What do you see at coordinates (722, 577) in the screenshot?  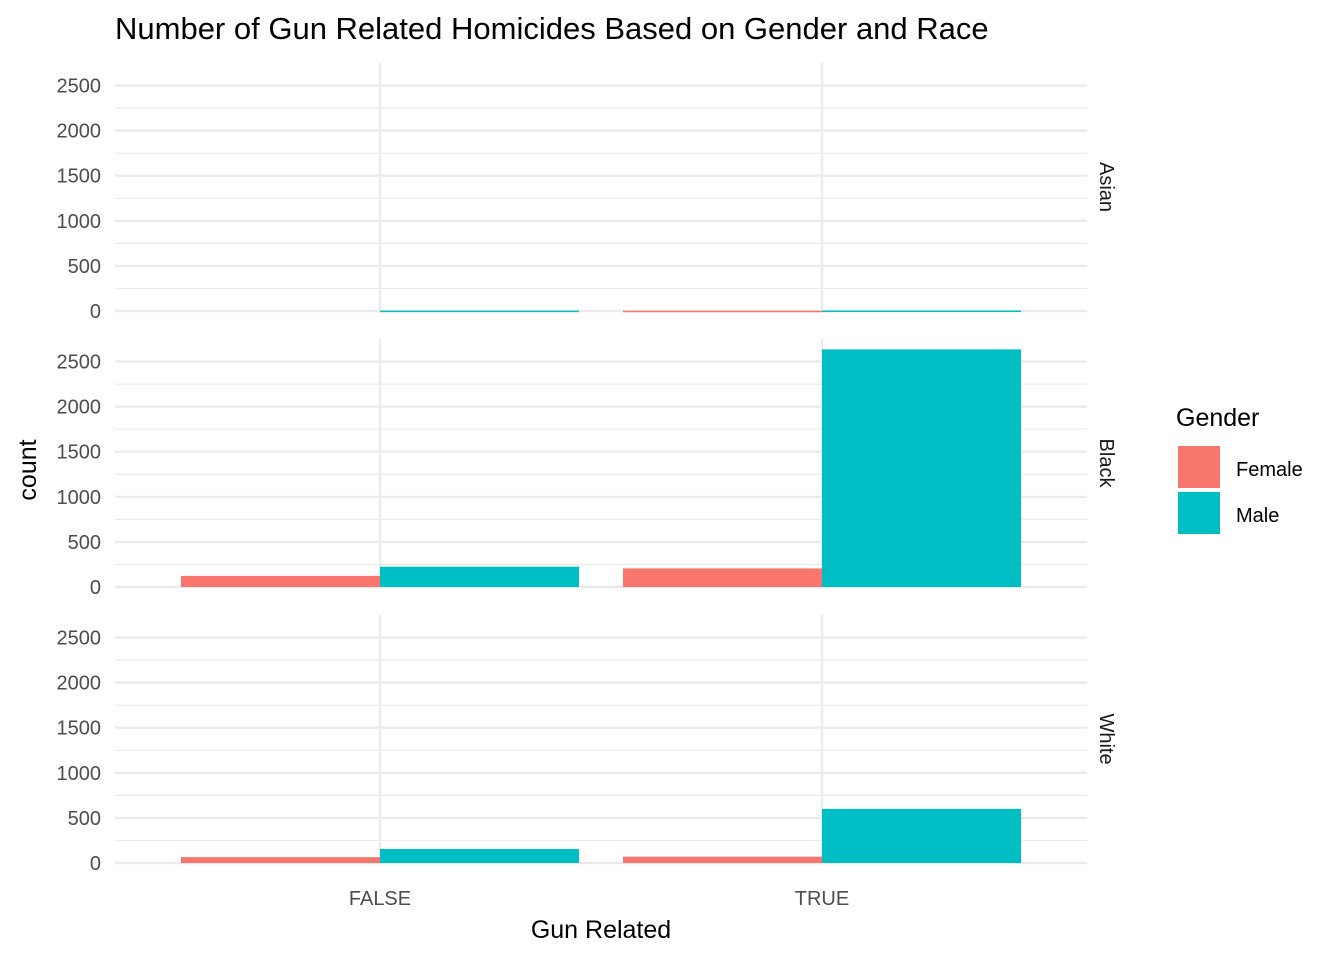 I see `bar-black-female-true` at bounding box center [722, 577].